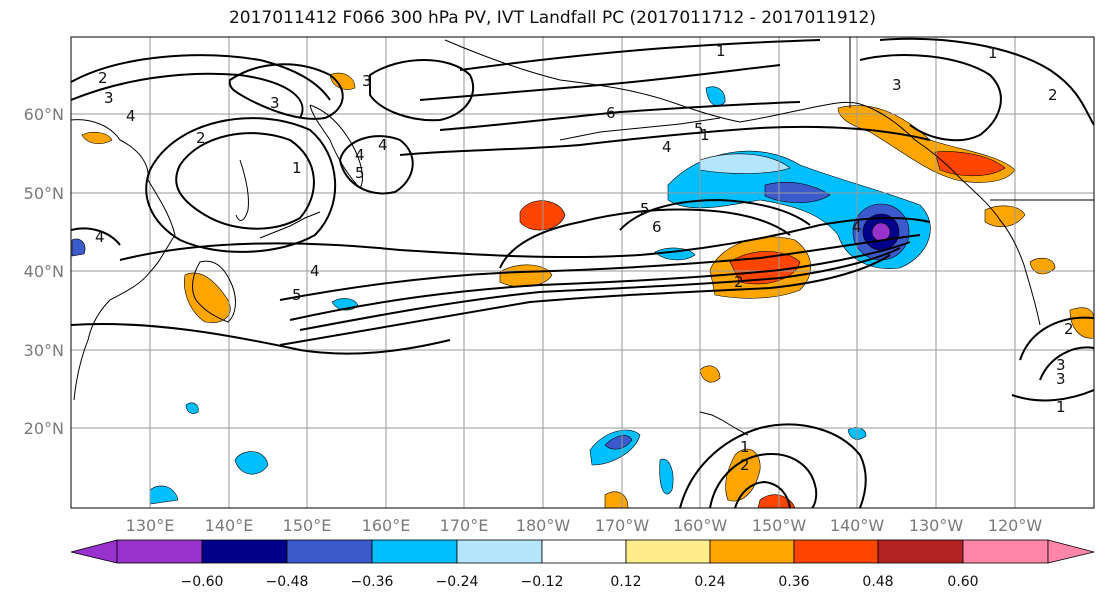 Image resolution: width=1105 pixels, height=601 pixels. What do you see at coordinates (376, 165) in the screenshot?
I see `pv-contour-kamchatka-low` at bounding box center [376, 165].